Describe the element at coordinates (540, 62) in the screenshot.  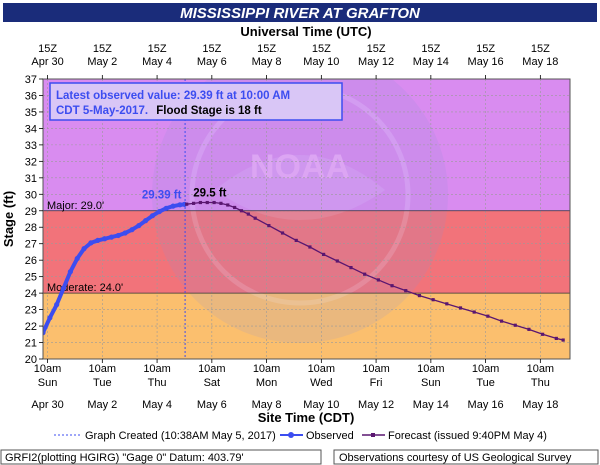
I see `top-tick-date: May 18` at that location.